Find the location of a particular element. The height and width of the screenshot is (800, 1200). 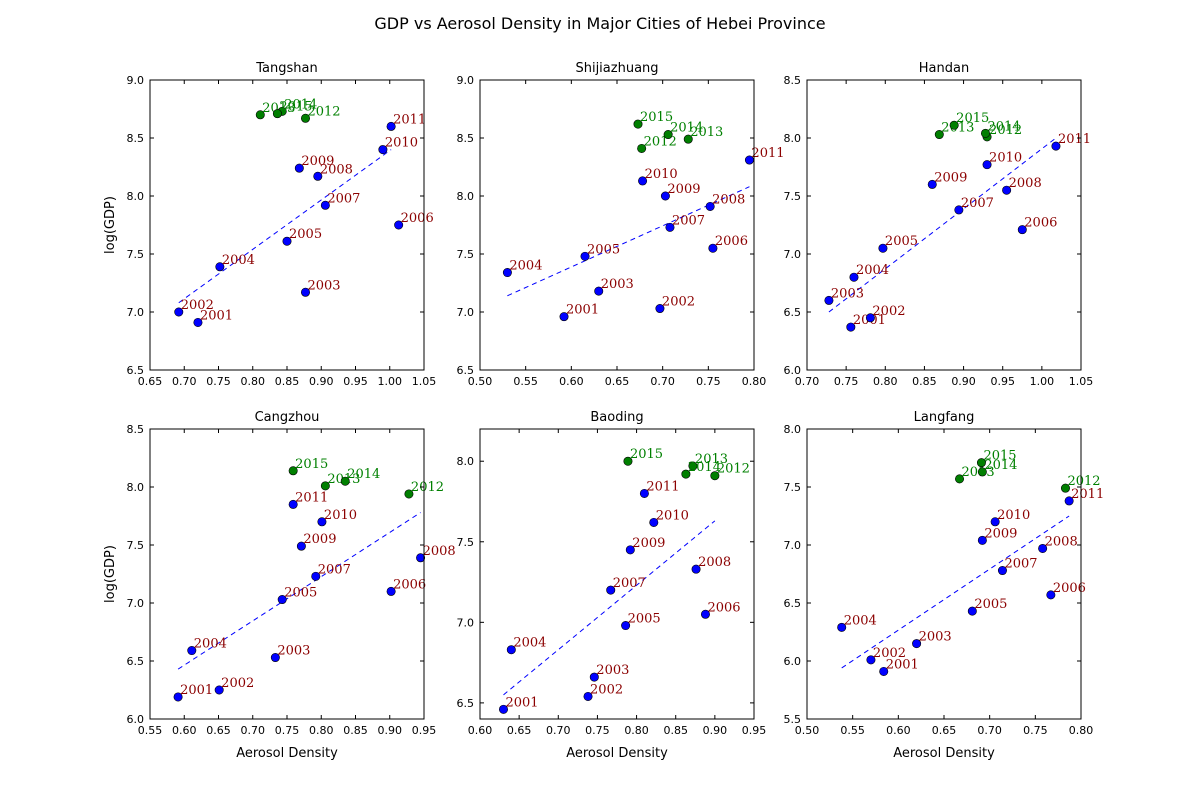

point-label: 2012 is located at coordinates (427, 487).